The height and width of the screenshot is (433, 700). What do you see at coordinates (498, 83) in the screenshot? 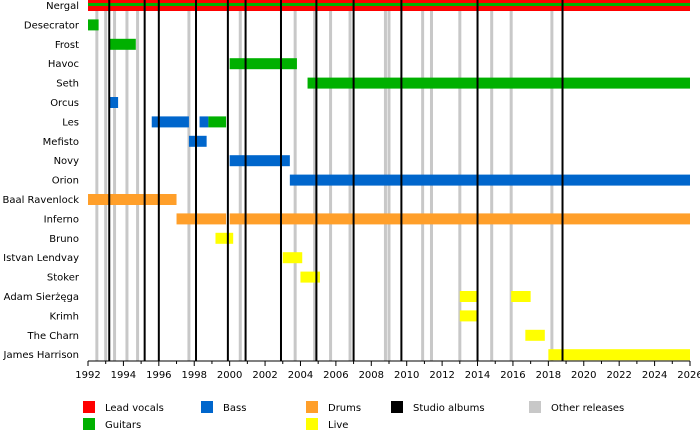
I see `bar-seth-guitars` at bounding box center [498, 83].